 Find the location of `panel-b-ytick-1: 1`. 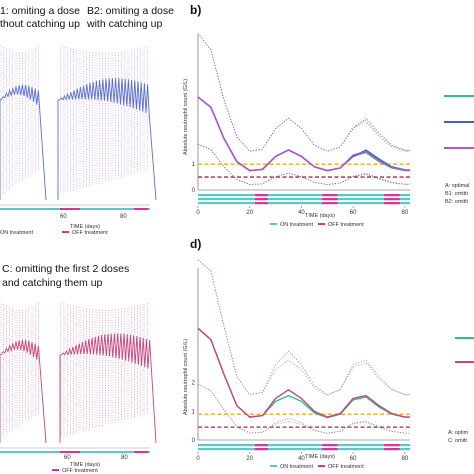

panel-b-ytick-1: 1 is located at coordinates (194, 165).